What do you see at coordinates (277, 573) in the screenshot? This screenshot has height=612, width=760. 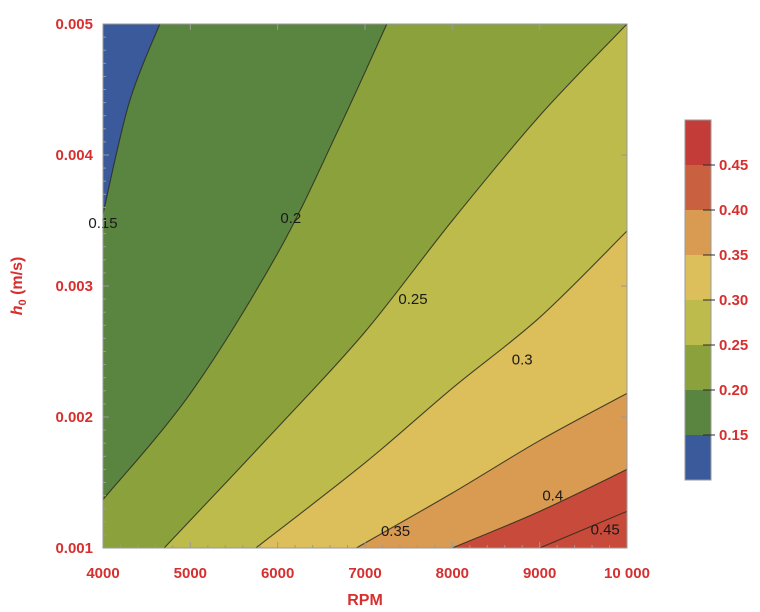 I see `x-tick-label: 6000` at bounding box center [277, 573].